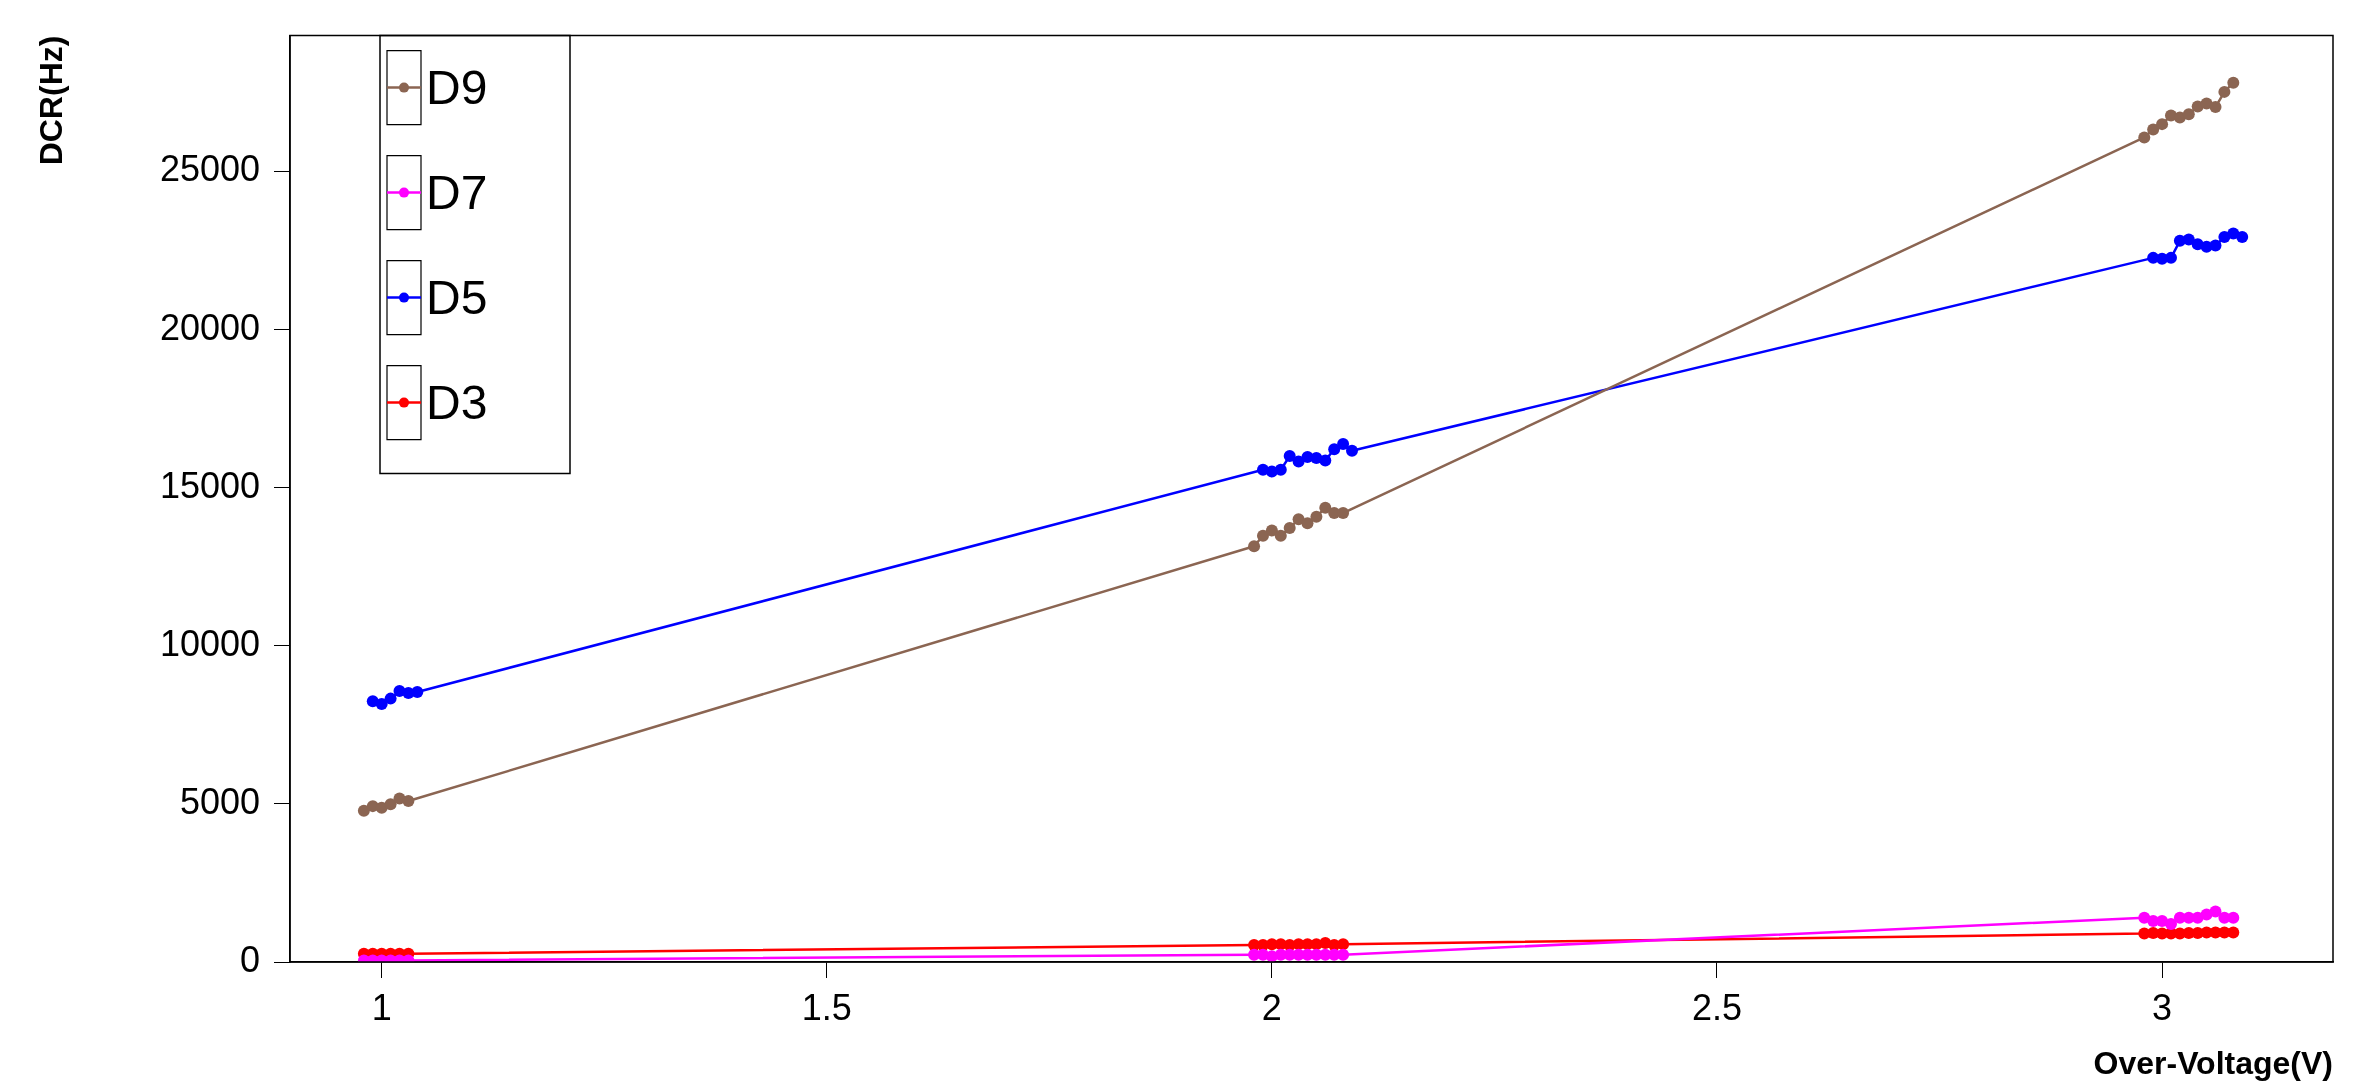  What do you see at coordinates (209, 169) in the screenshot?
I see `y-tick-label: 25000` at bounding box center [209, 169].